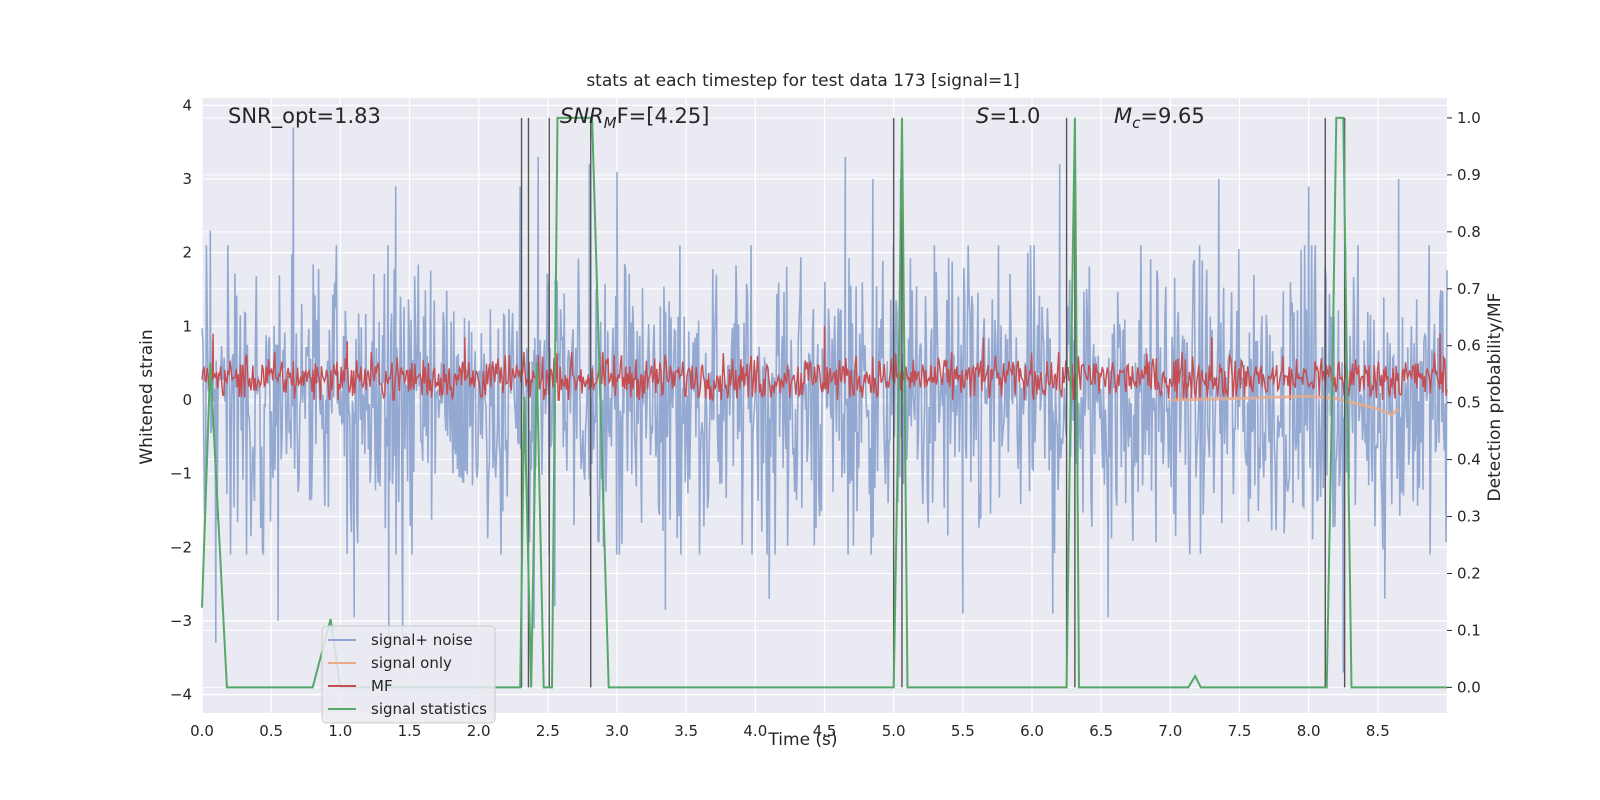  I want to click on x-tick-label: 5.5, so click(963, 731).